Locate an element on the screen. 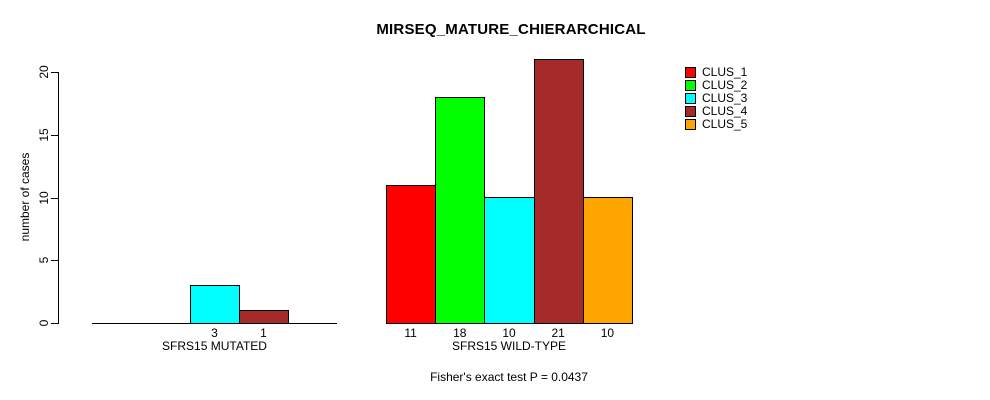  group-label: SFRS15 MUTATED is located at coordinates (214, 346).